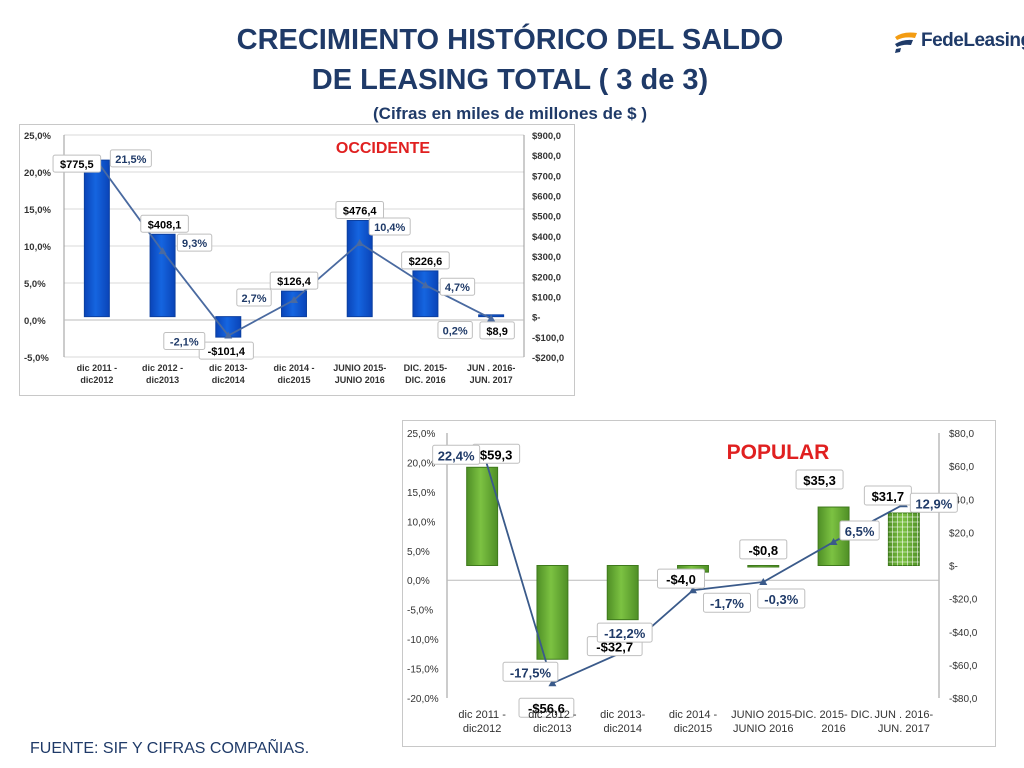 The height and width of the screenshot is (768, 1024). What do you see at coordinates (170, 748) in the screenshot?
I see `source-footnote: FUENTE: SIF Y CIFRAS COMPAÑIAS.` at bounding box center [170, 748].